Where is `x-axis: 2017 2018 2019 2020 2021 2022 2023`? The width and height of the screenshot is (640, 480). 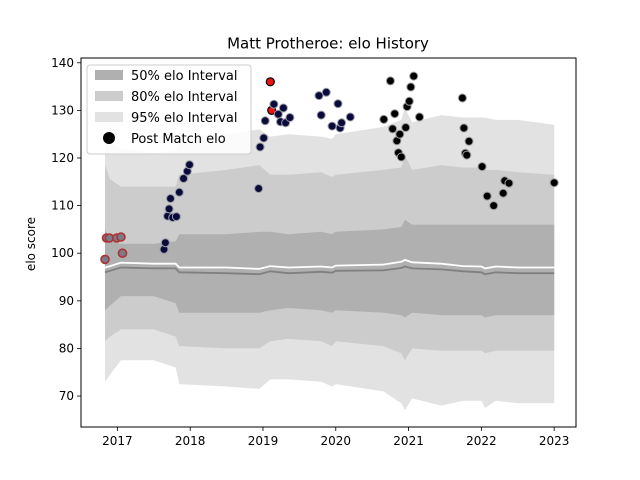 x-axis: 2017 2018 2019 2020 2021 2022 2023 is located at coordinates (335, 437).